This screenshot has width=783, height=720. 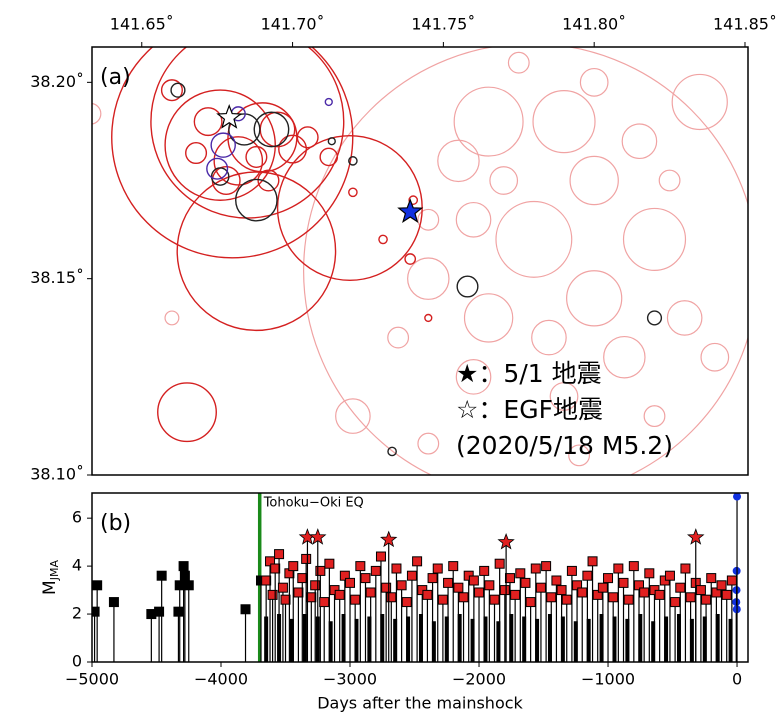 What do you see at coordinates (77, 565) in the screenshot?
I see `y-tick-label: 4` at bounding box center [77, 565].